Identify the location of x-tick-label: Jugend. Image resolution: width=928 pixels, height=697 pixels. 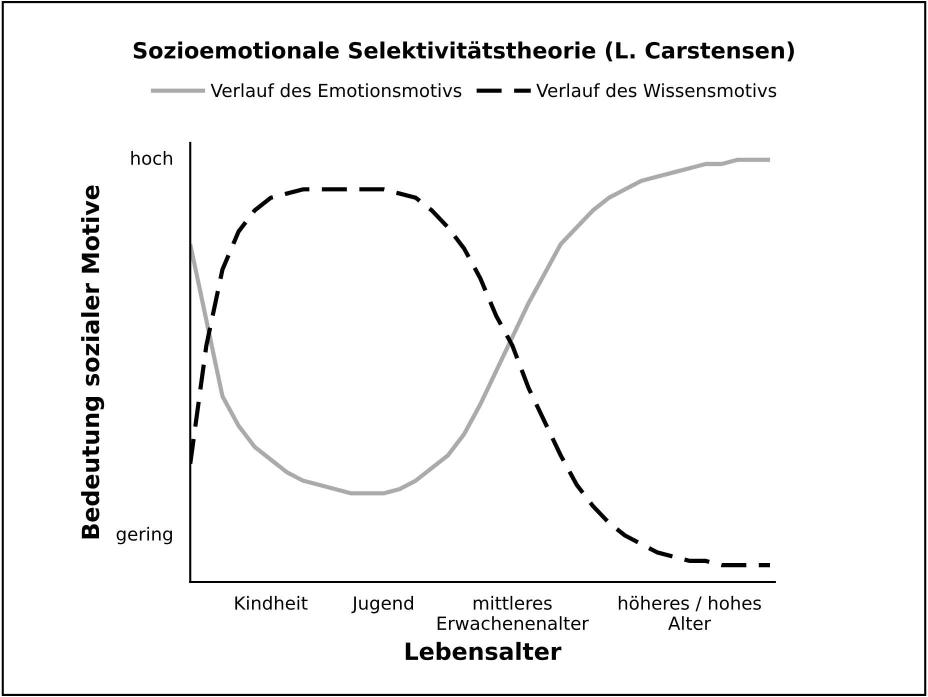
(382, 605).